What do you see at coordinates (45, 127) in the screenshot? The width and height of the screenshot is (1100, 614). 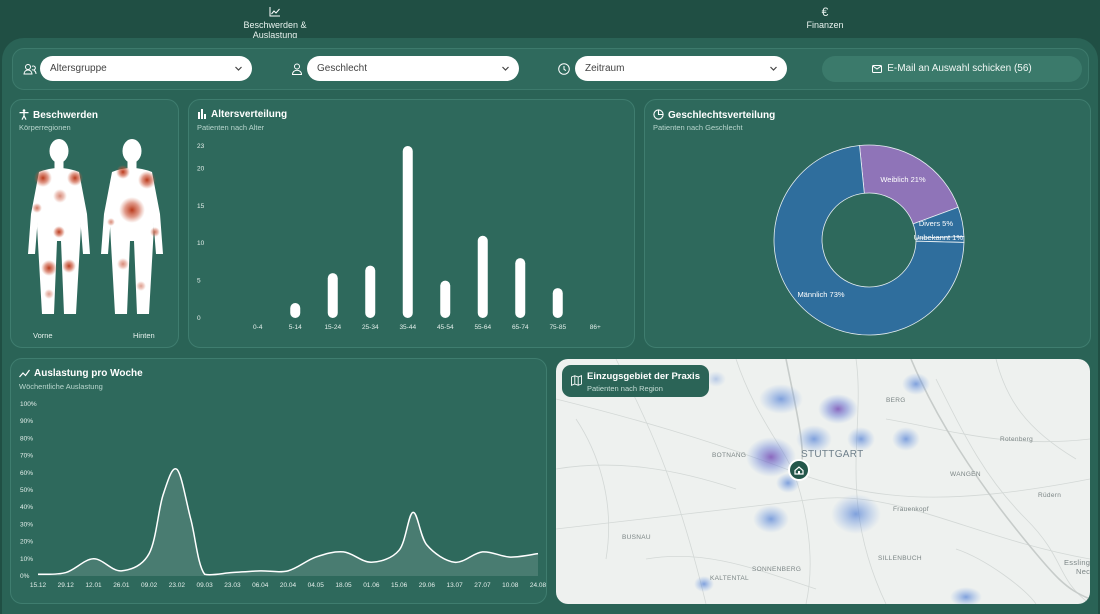 I see `complaints-subtitle: Körperregionen` at bounding box center [45, 127].